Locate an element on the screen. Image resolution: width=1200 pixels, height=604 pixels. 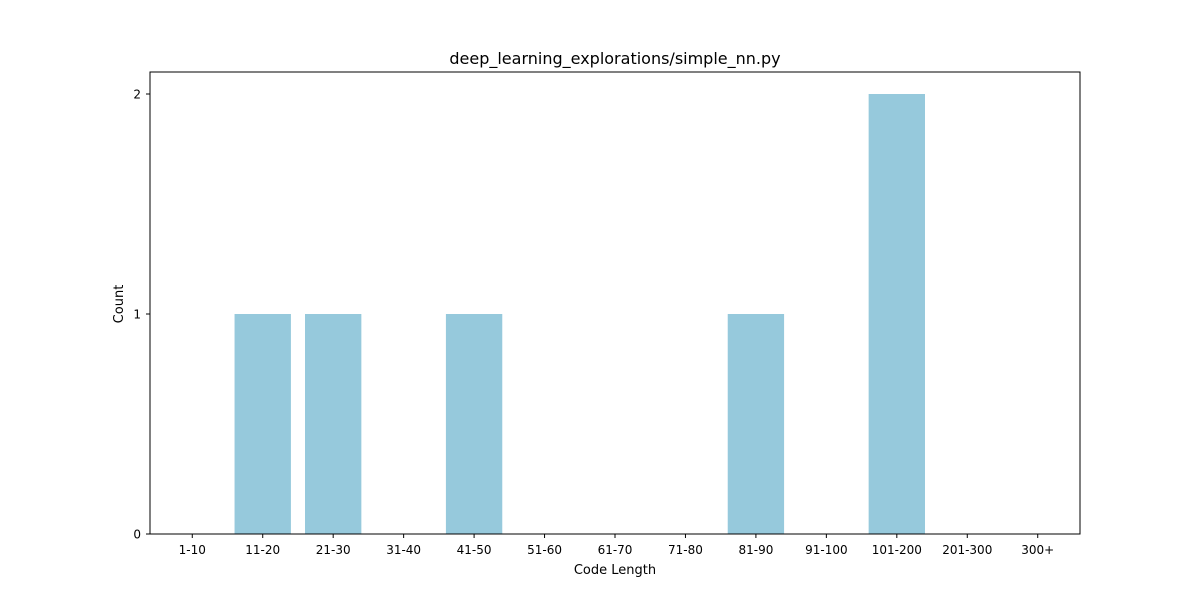
x-tick-label: 71-80 is located at coordinates (685, 550).